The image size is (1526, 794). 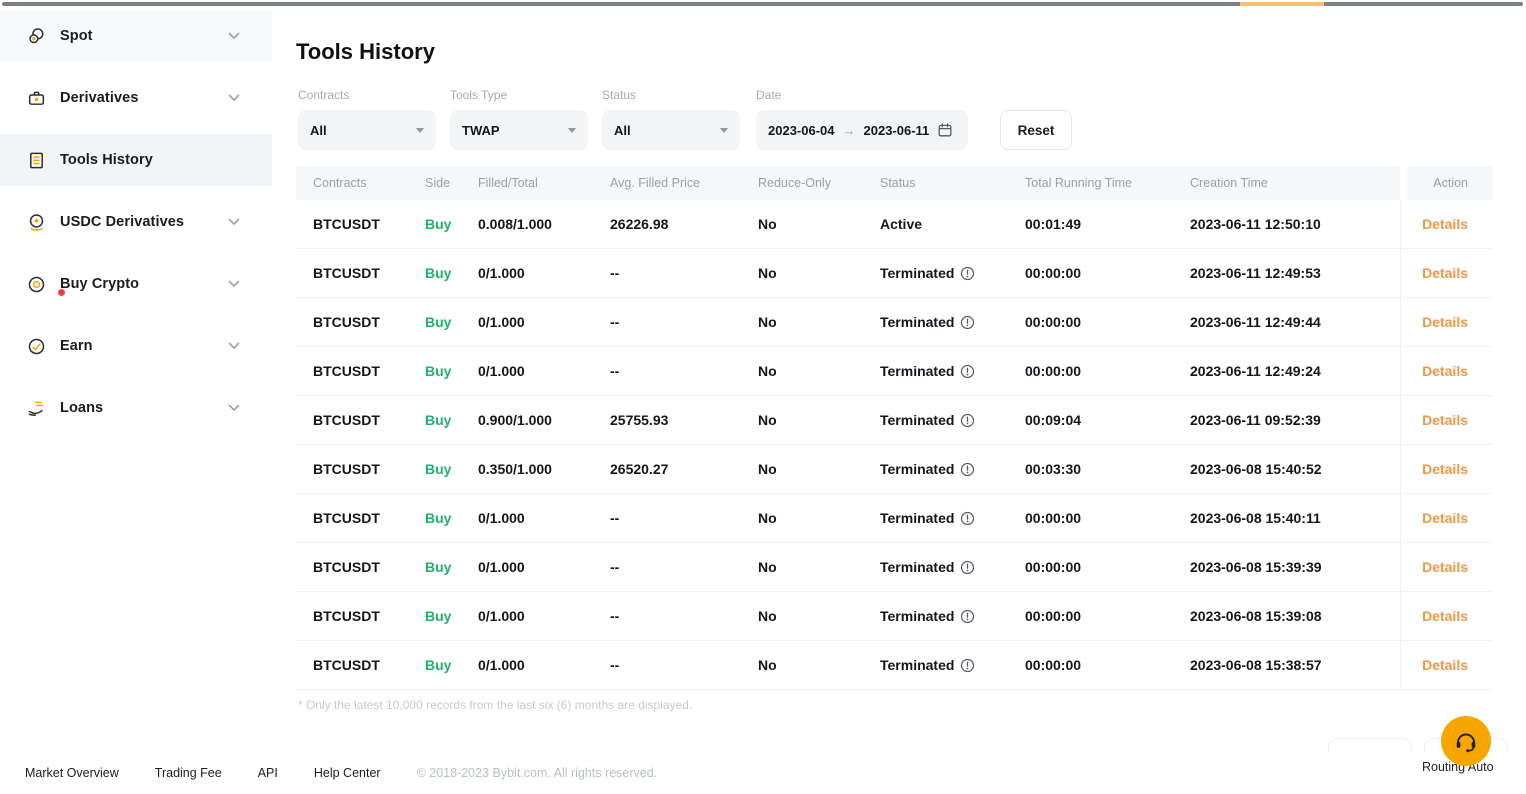 What do you see at coordinates (1466, 741) in the screenshot?
I see `support-chat-button` at bounding box center [1466, 741].